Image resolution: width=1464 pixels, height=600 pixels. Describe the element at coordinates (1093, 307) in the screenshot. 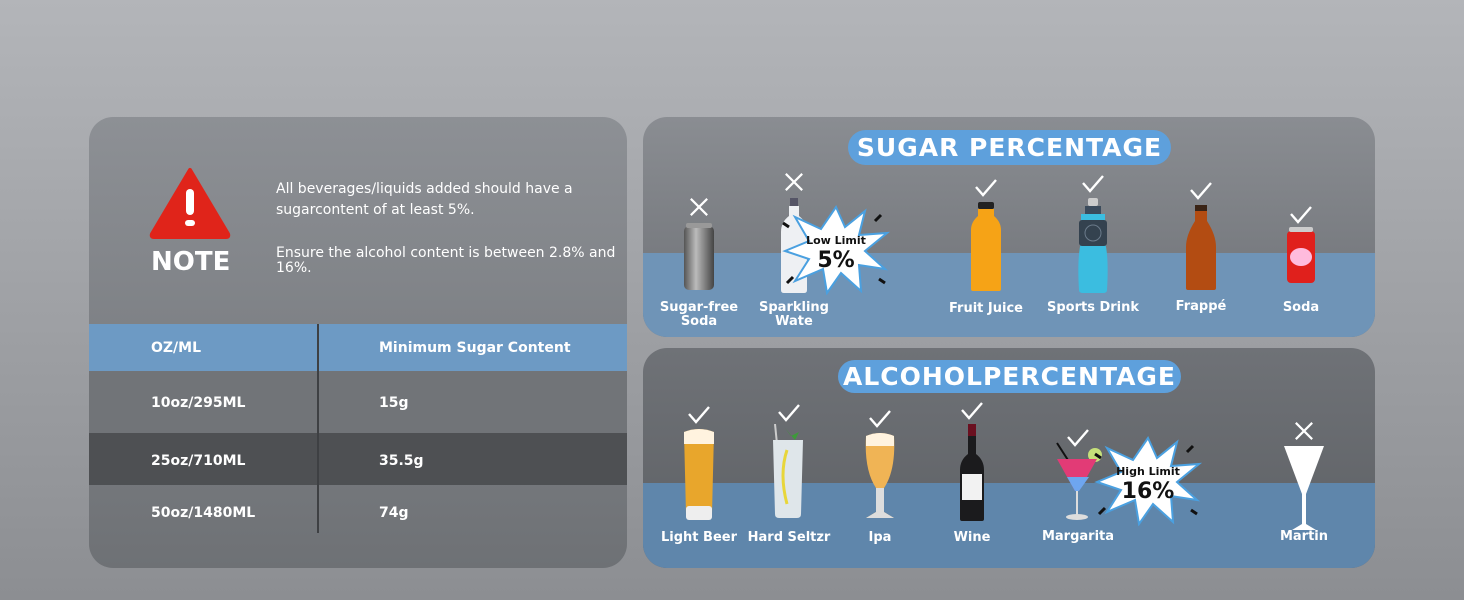

I see `drink-label: Sports Drink` at that location.